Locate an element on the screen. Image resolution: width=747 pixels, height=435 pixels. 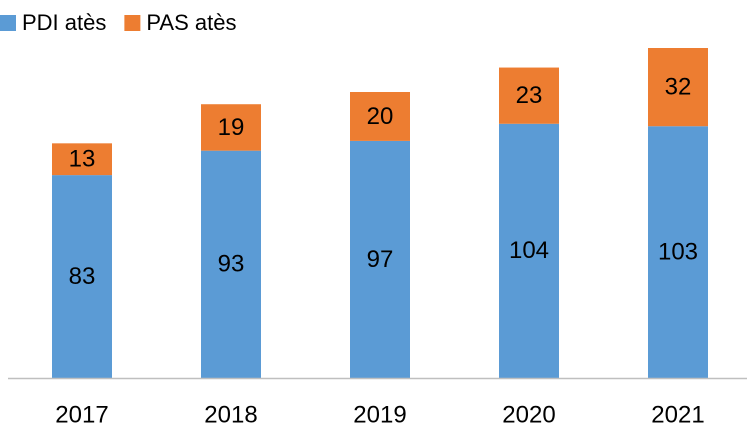
data-label: 23 is located at coordinates (529, 95).